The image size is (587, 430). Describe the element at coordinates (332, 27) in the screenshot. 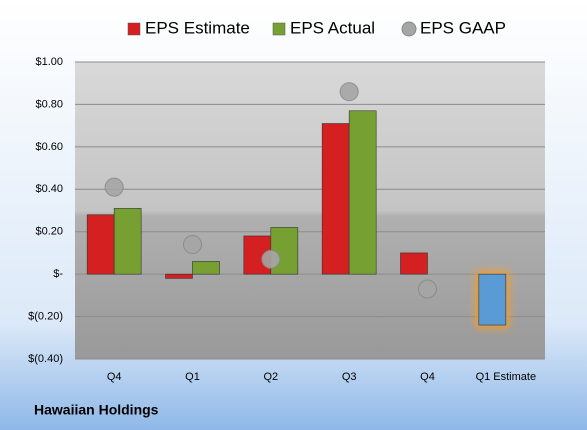

I see `legend-label: EPS Actual` at that location.